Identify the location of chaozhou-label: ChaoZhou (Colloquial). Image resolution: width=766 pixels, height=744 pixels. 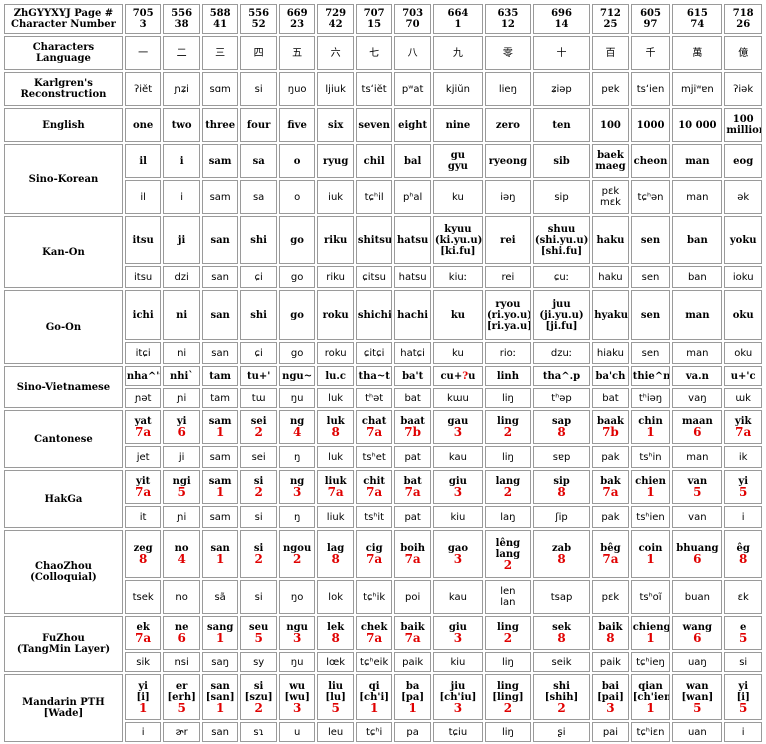
(63, 572).